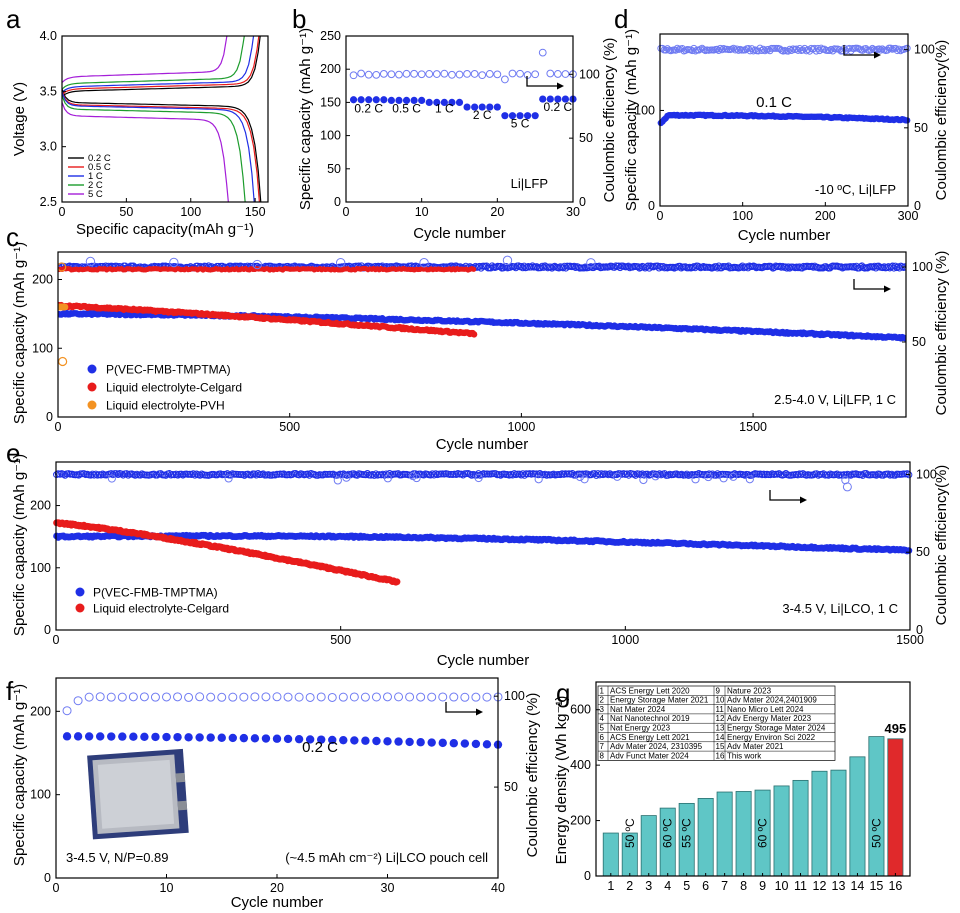 The width and height of the screenshot is (960, 913). What do you see at coordinates (62, 212) in the screenshot?
I see `panel-a-x-tick-label: 0` at bounding box center [62, 212].